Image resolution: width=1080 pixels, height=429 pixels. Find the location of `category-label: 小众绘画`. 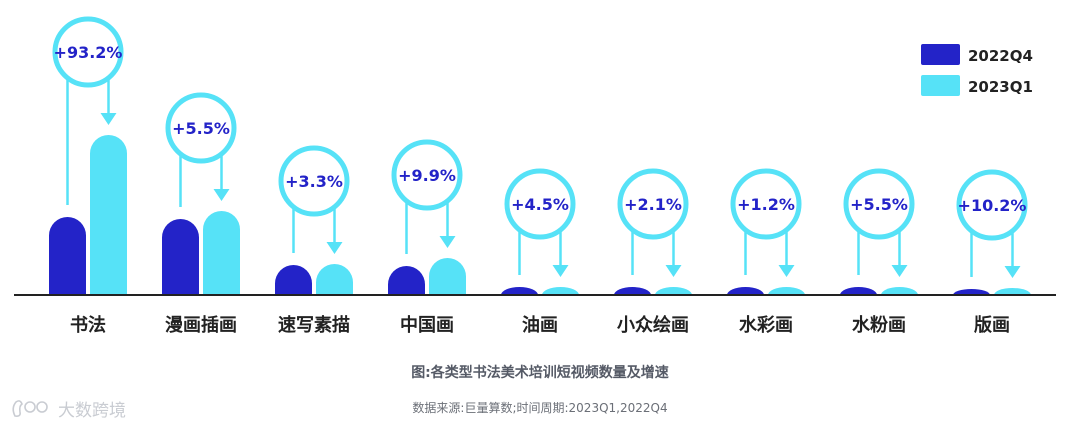

category-label: 小众绘画 is located at coordinates (653, 325).